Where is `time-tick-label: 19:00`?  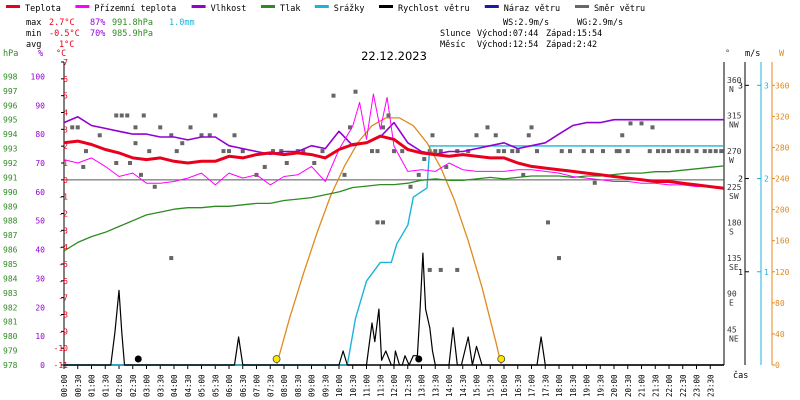 time-tick-label: 19:00 is located at coordinates (587, 385).